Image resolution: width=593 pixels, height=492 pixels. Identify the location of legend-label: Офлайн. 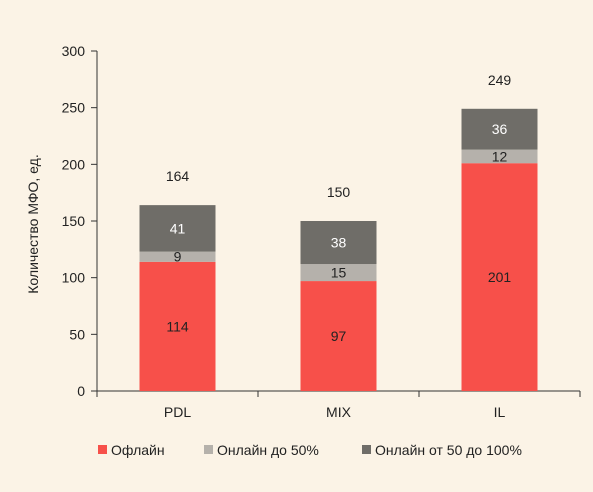
(138, 450).